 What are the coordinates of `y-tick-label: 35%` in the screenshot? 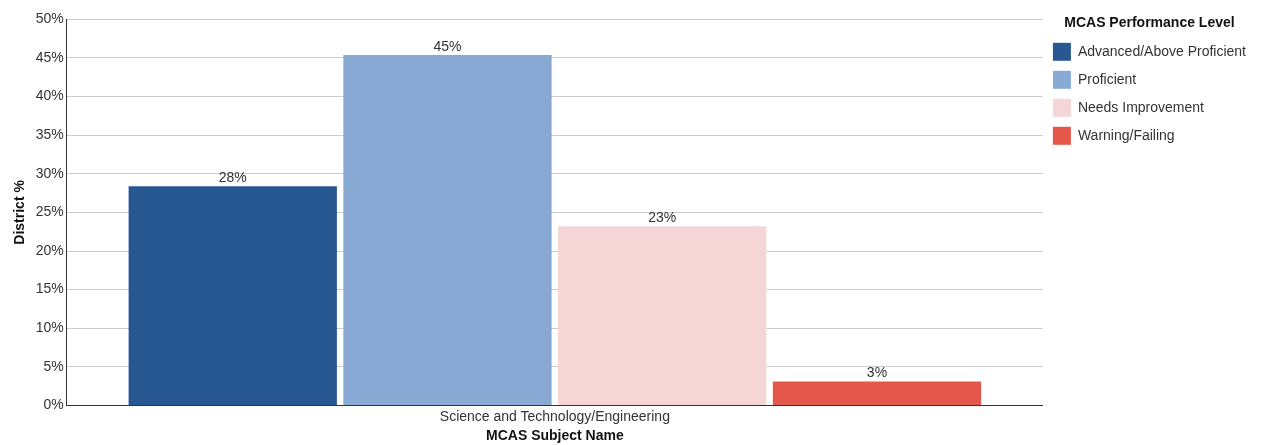 It's located at (49, 134).